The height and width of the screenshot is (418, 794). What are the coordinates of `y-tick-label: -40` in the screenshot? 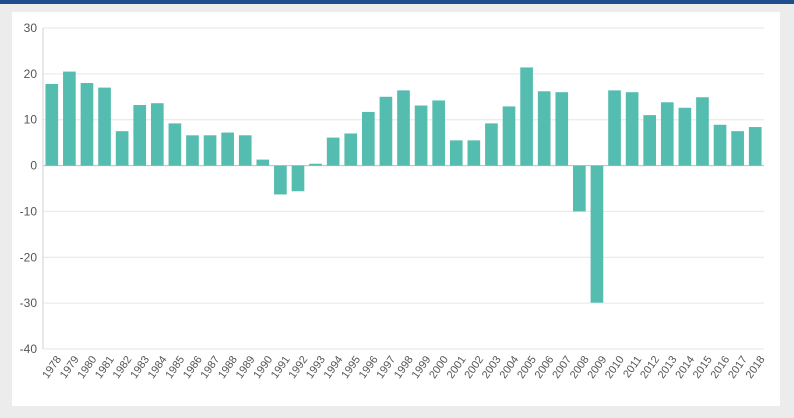 It's located at (29, 349).